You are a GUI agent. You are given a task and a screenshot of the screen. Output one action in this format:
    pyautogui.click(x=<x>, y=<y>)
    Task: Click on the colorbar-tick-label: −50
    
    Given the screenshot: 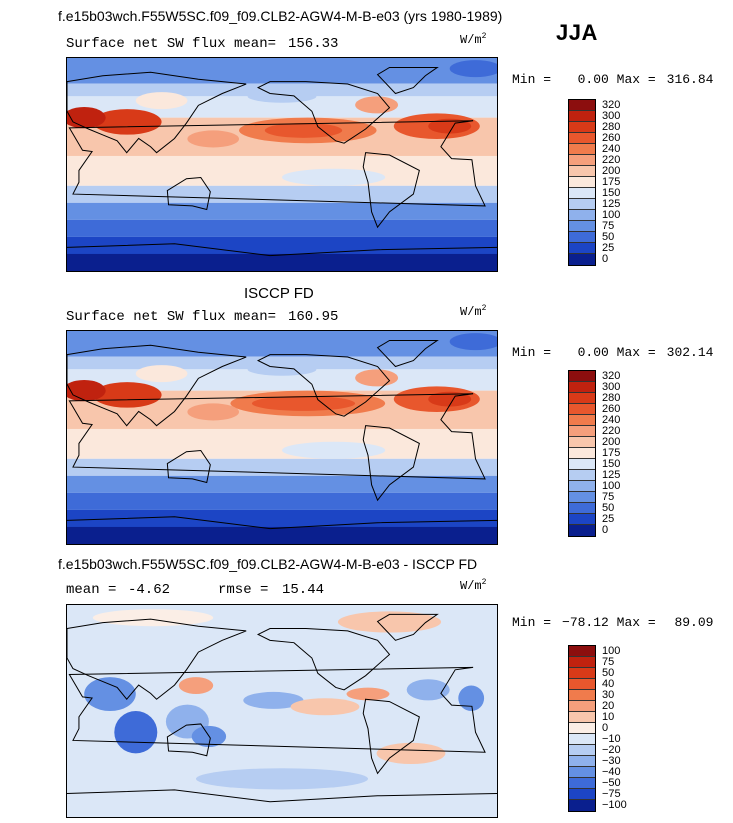 What is the action you would take?
    pyautogui.click(x=611, y=783)
    